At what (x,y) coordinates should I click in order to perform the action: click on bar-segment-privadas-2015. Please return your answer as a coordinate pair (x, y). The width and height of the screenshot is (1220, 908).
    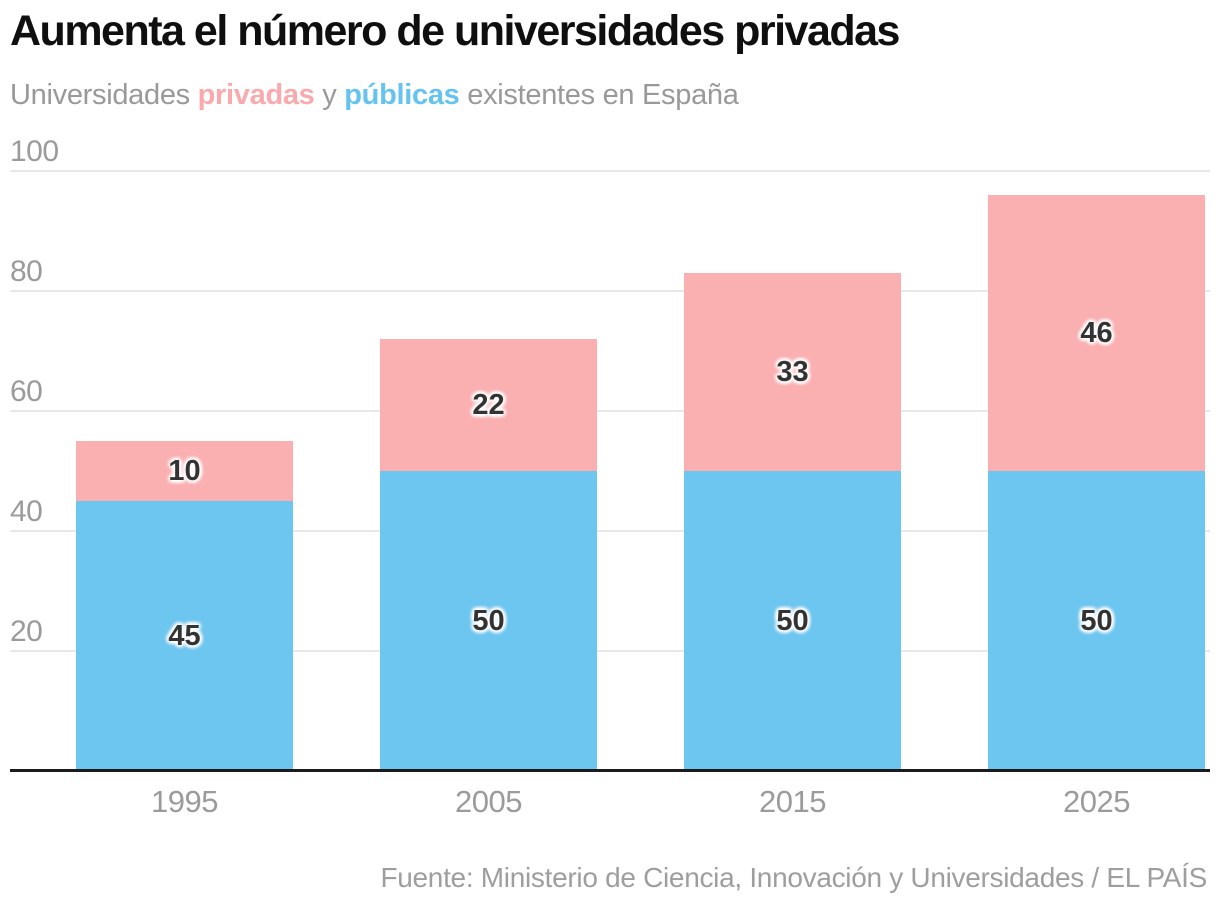
    Looking at the image, I should click on (792, 372).